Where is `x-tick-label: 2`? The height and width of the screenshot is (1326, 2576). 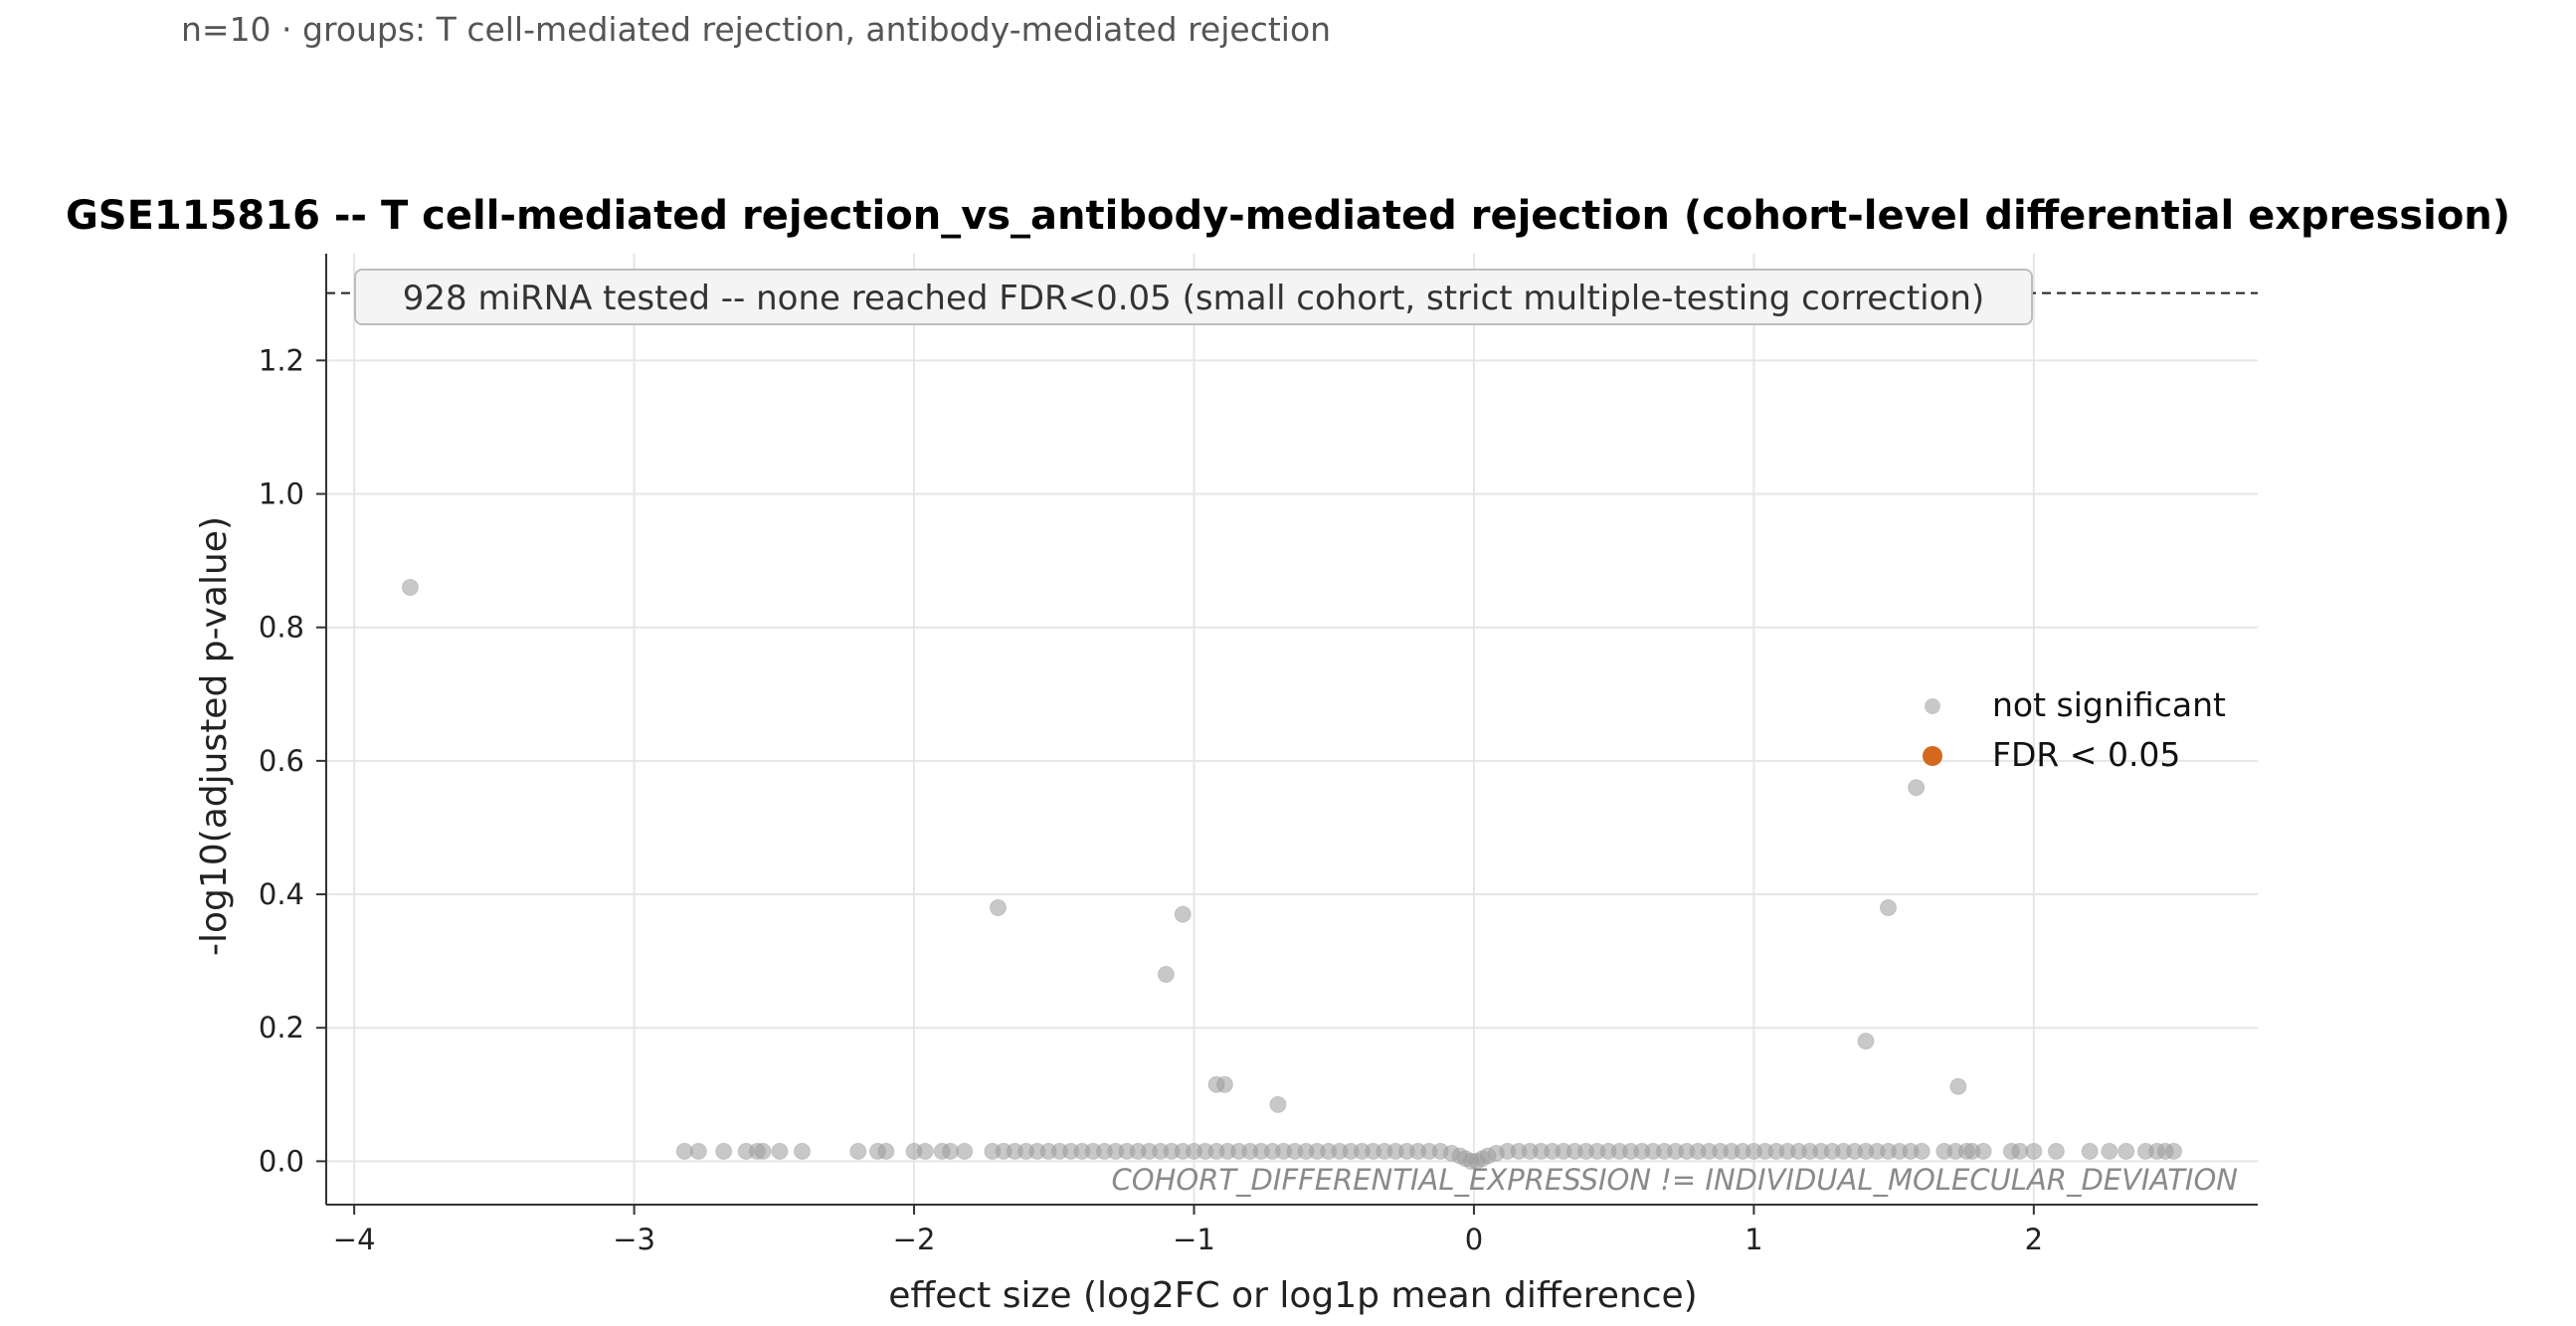 x-tick-label: 2 is located at coordinates (2034, 1239).